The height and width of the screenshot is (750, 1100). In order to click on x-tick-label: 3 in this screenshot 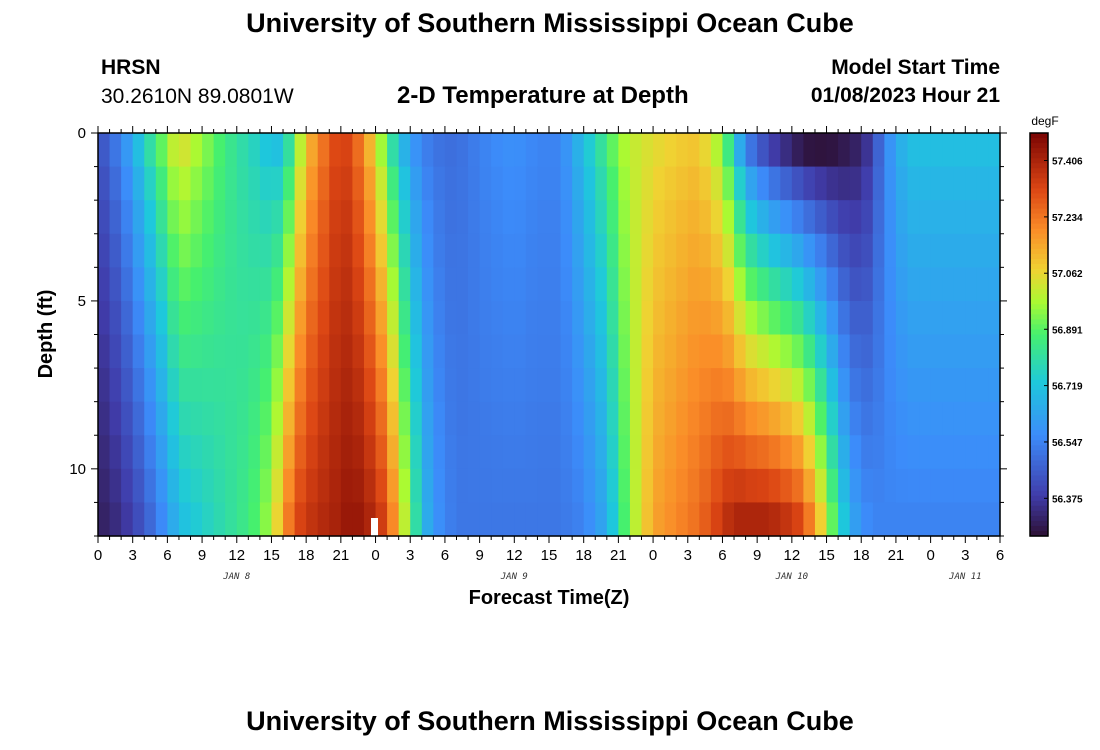, I will do `click(410, 555)`.